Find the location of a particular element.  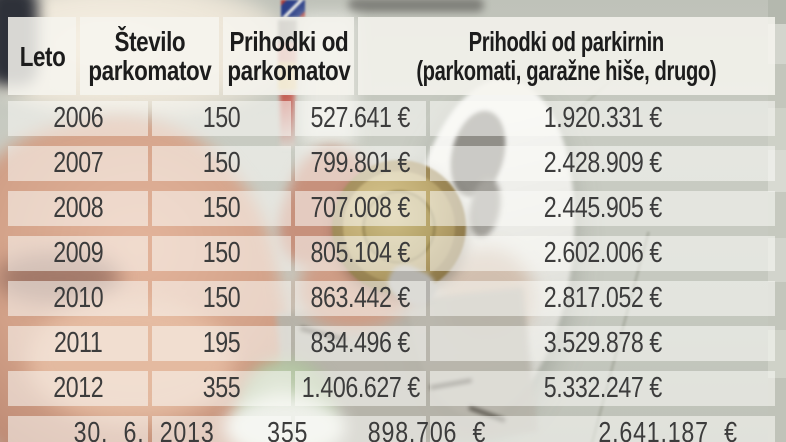

cell-total-parking-revenue: 2.602.006 € is located at coordinates (602, 253).